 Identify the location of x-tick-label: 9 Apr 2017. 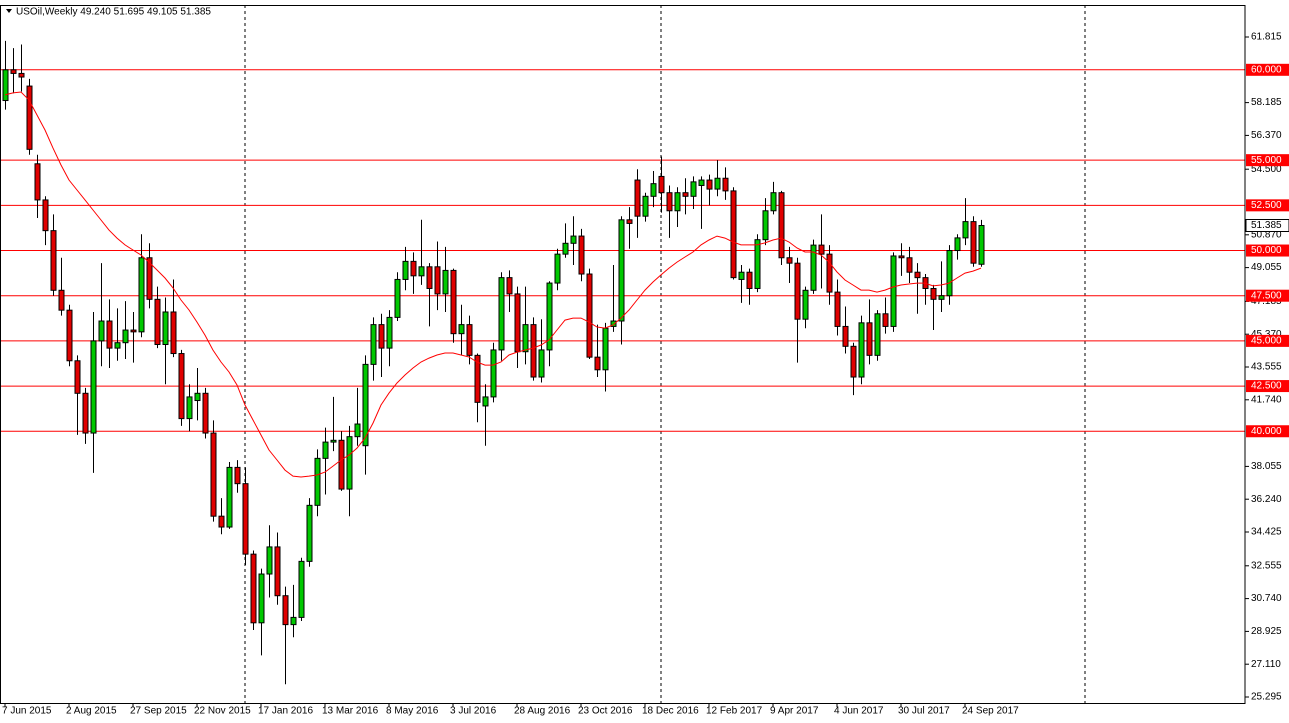
(794, 711).